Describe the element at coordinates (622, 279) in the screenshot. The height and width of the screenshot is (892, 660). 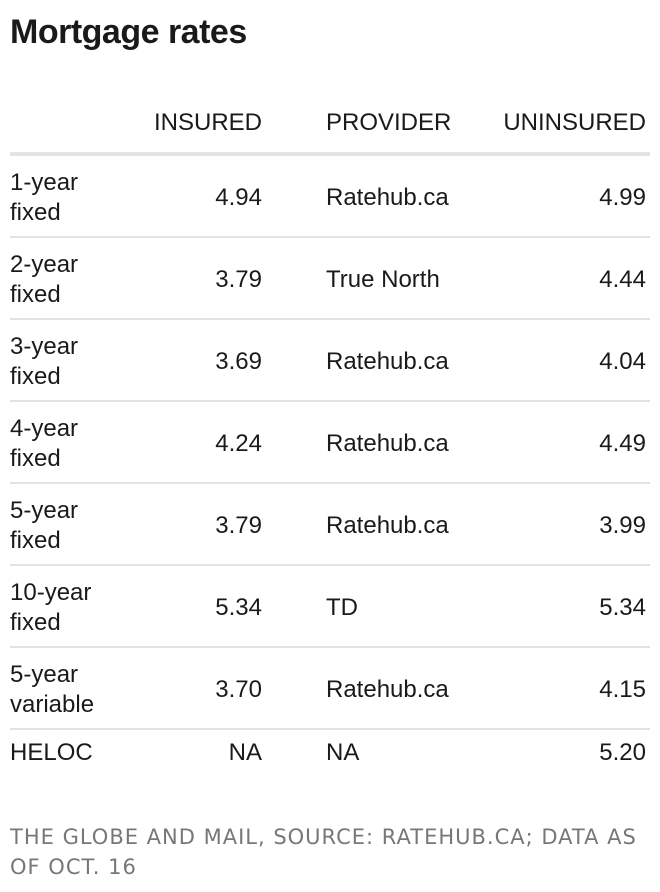
I see `uninsured-rate-cell: 4.44` at that location.